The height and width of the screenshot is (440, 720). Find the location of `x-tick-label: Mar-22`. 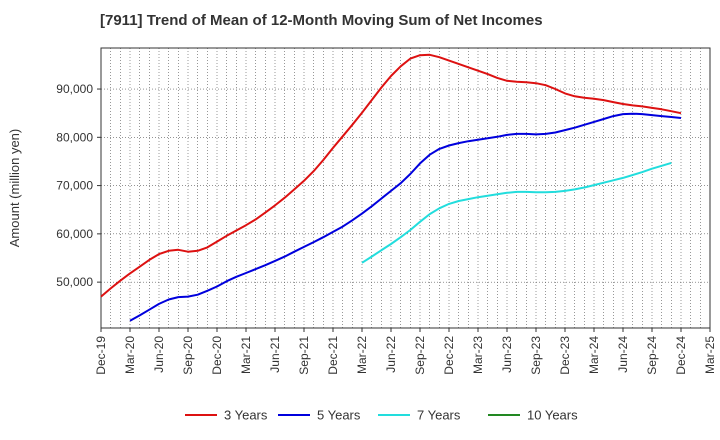

x-tick-label: Mar-22 is located at coordinates (362, 355).